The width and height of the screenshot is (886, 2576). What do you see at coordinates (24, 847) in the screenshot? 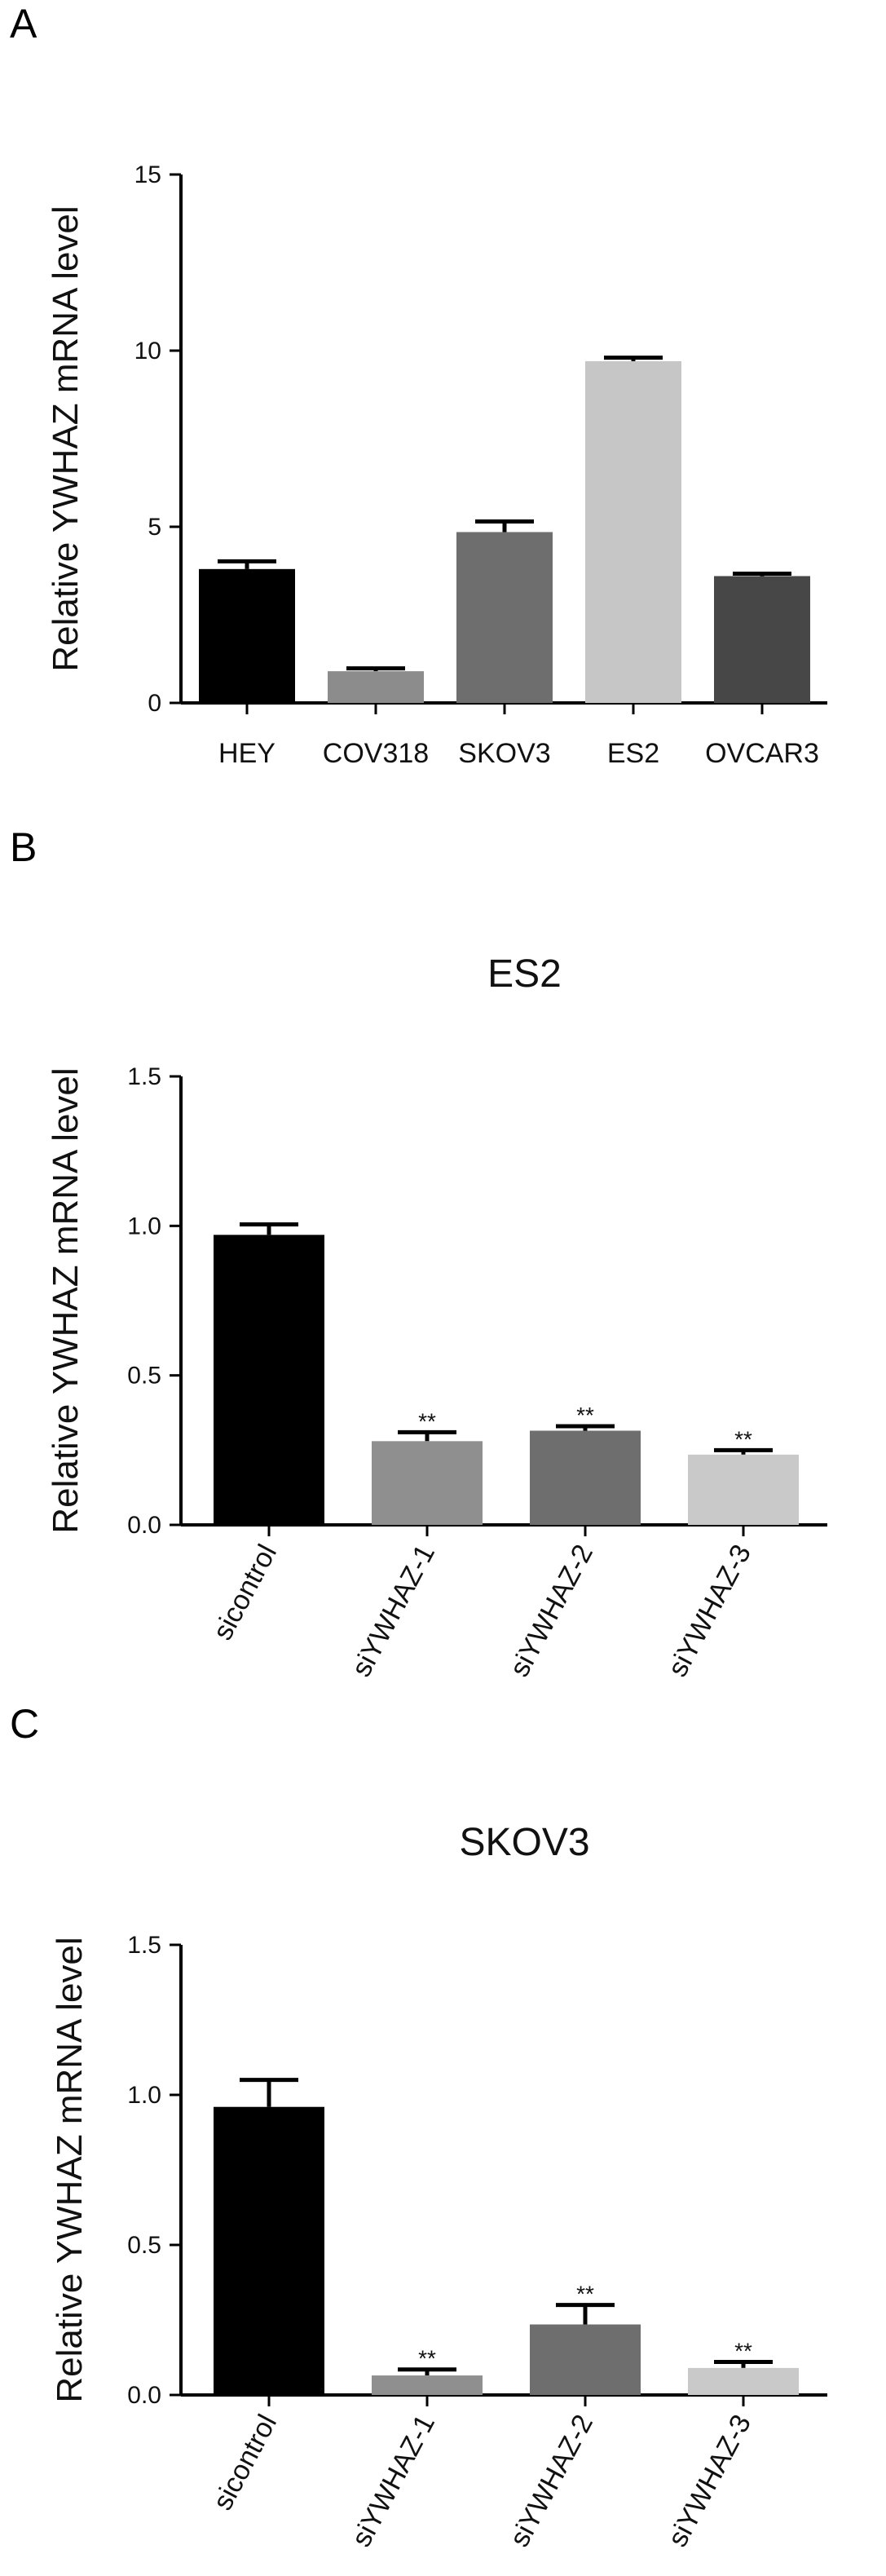
I see `panel-letter: B` at bounding box center [24, 847].